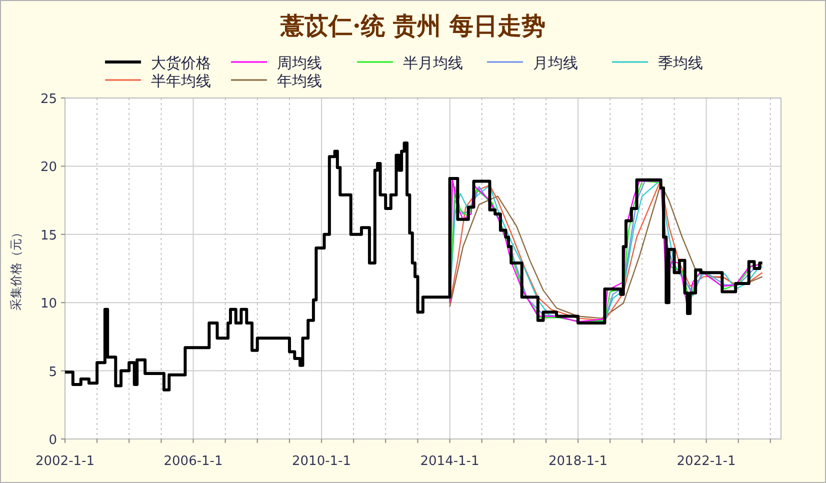 The height and width of the screenshot is (483, 826). I want to click on chart-title: 薏苡仁·统 贵州 每日走势, so click(412, 25).